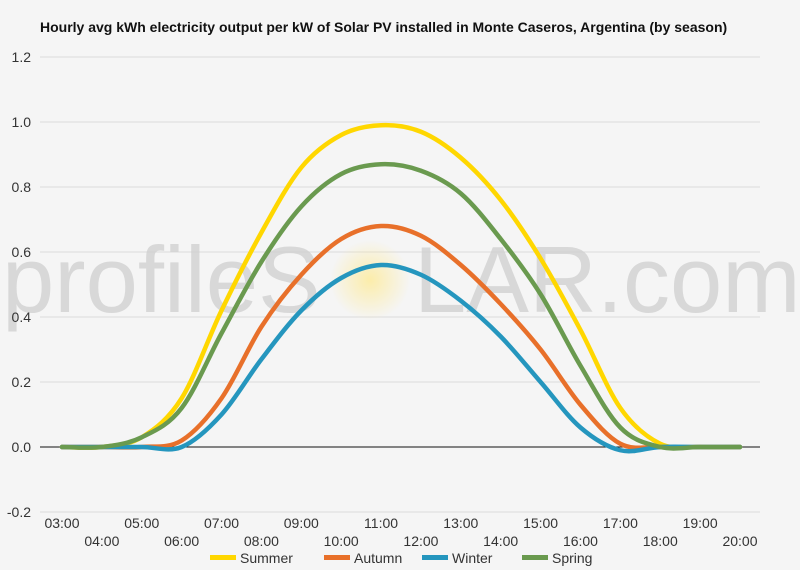 The width and height of the screenshot is (800, 570). Describe the element at coordinates (739, 541) in the screenshot. I see `x-tick-label: 20:00` at that location.